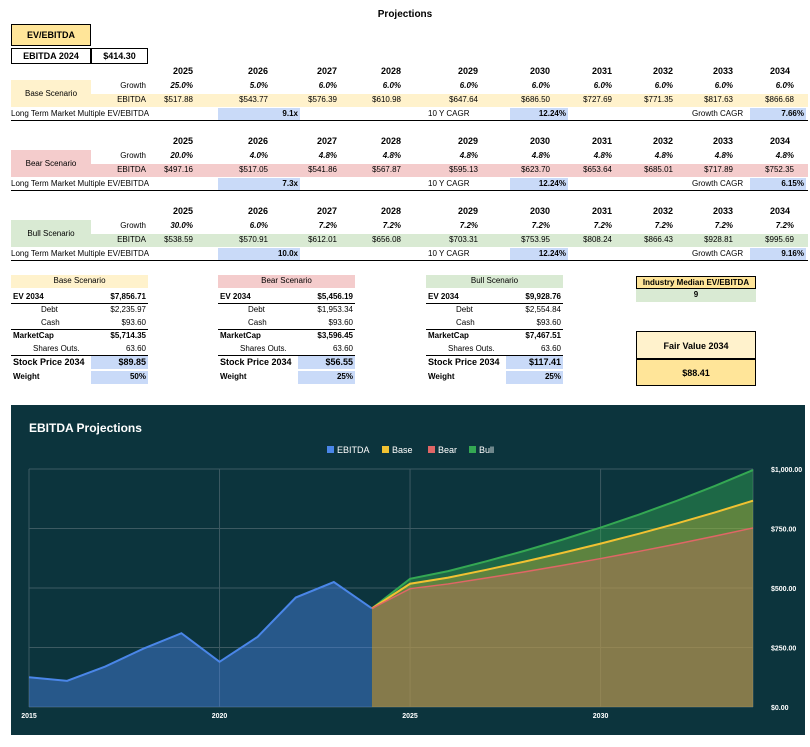 Image resolution: width=810 pixels, height=747 pixels. What do you see at coordinates (409, 260) in the screenshot?
I see `row-divider` at bounding box center [409, 260].